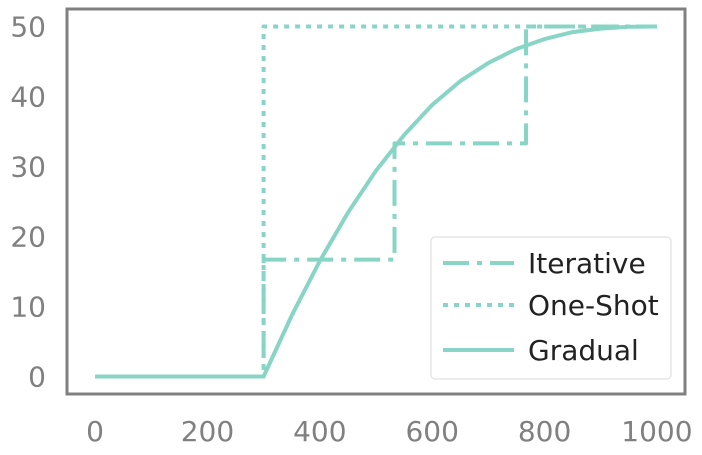 The height and width of the screenshot is (455, 702). What do you see at coordinates (319, 431) in the screenshot?
I see `x-tick-label: 400` at bounding box center [319, 431].